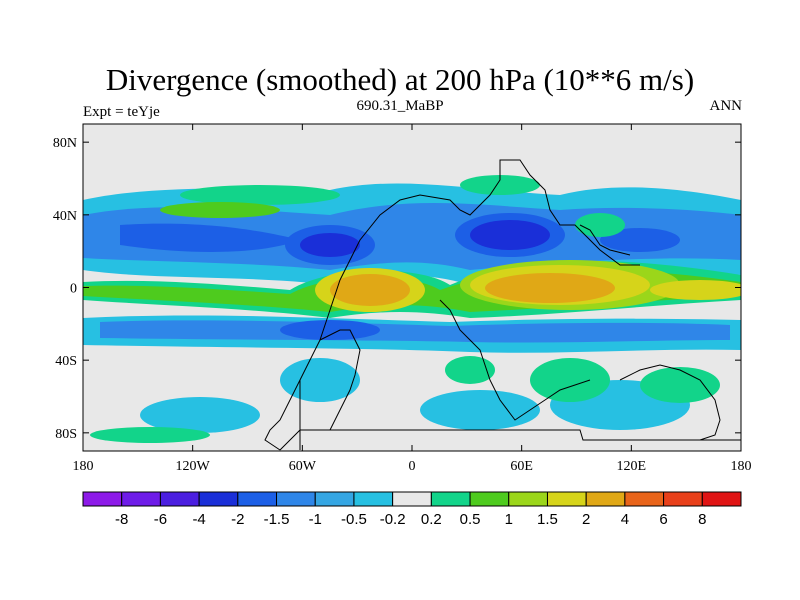  I want to click on colorbar-label: 6, so click(663, 519).